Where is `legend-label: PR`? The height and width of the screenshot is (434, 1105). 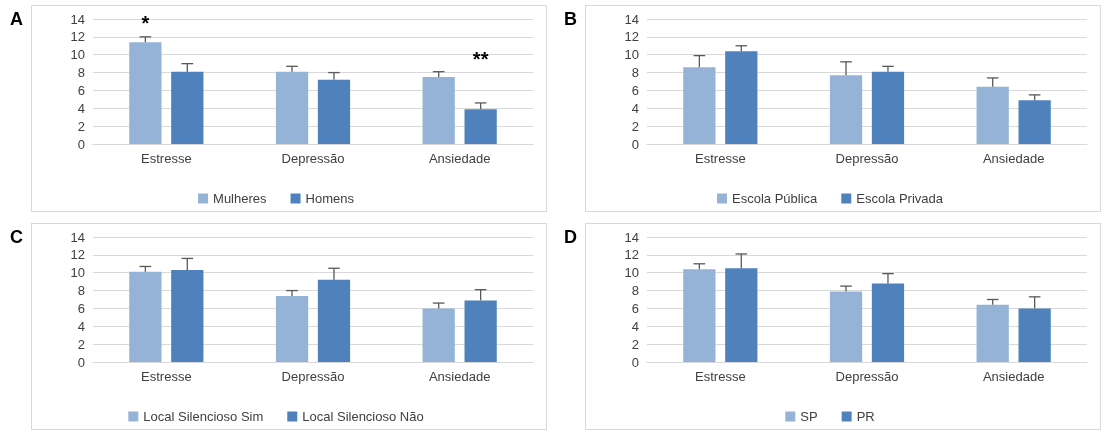 legend-label: PR is located at coordinates (865, 416).